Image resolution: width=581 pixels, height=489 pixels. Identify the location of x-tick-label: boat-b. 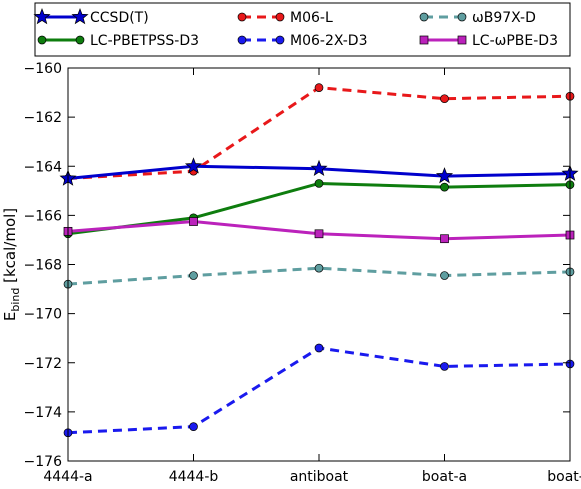
(564, 477).